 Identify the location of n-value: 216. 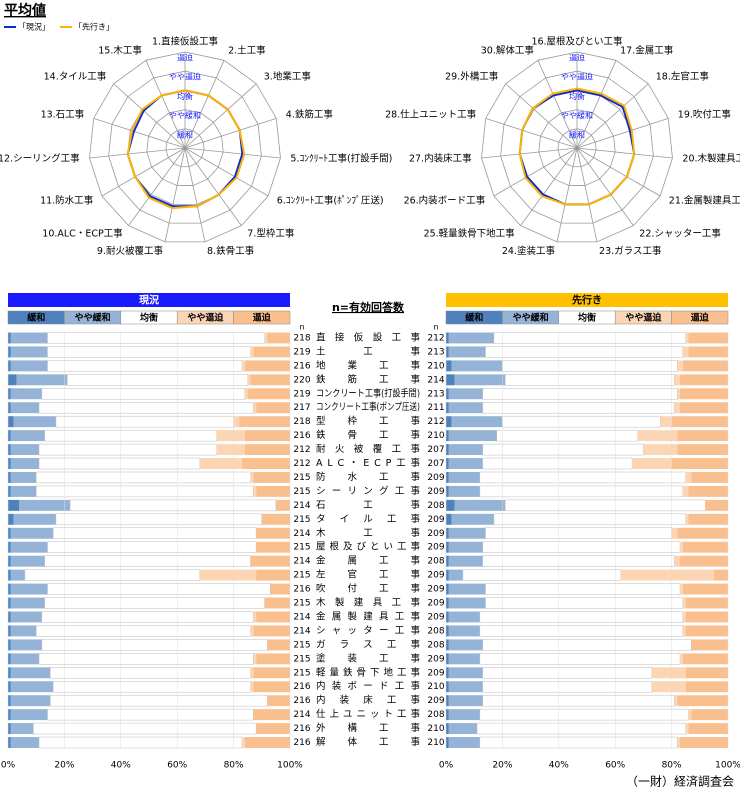
(301, 729).